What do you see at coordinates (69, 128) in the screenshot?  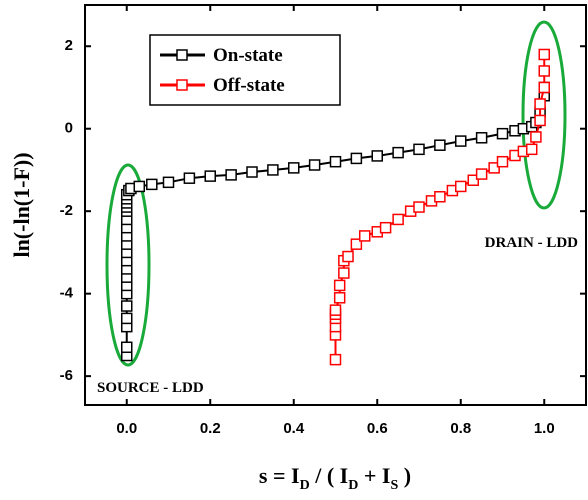 I see `y-tick-label: 0` at bounding box center [69, 128].